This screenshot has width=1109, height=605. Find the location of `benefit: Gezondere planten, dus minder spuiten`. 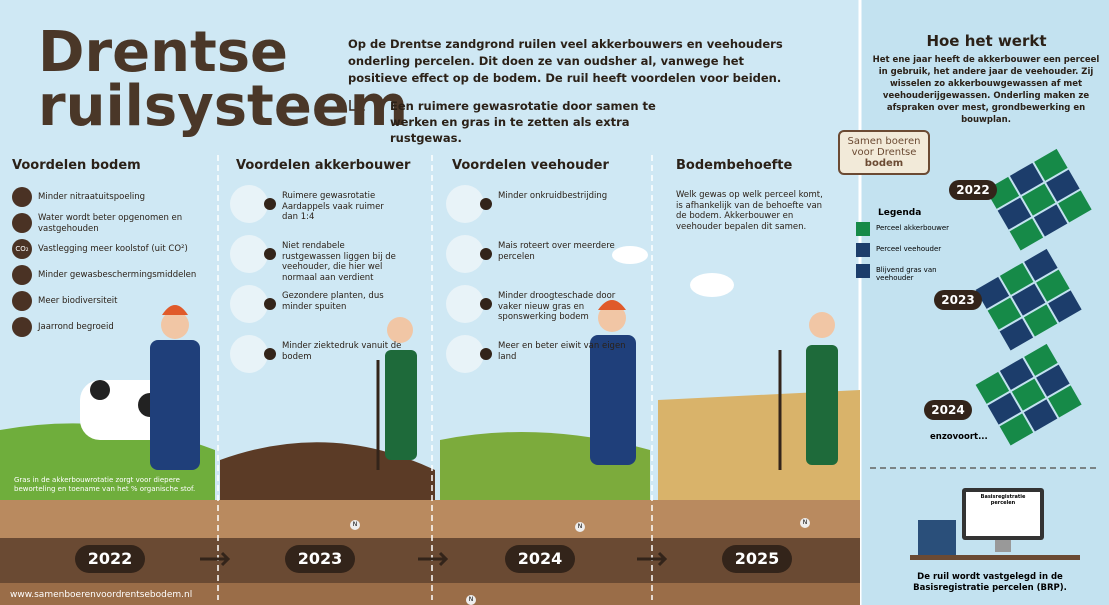

benefit: Gezondere planten, dus minder spuiten is located at coordinates (333, 301).